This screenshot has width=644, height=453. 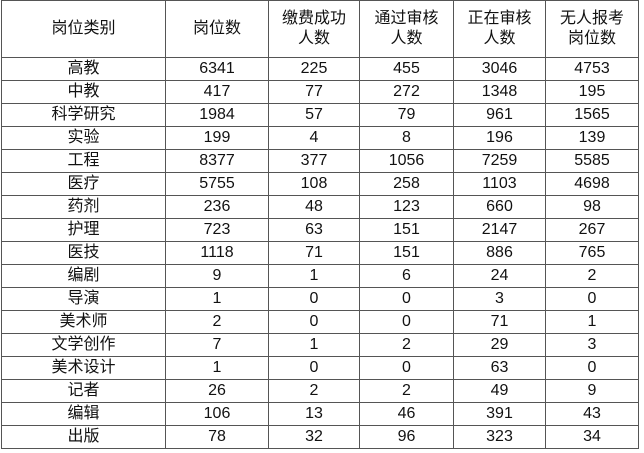 What do you see at coordinates (592, 230) in the screenshot?
I see `value-cell: 267` at bounding box center [592, 230].